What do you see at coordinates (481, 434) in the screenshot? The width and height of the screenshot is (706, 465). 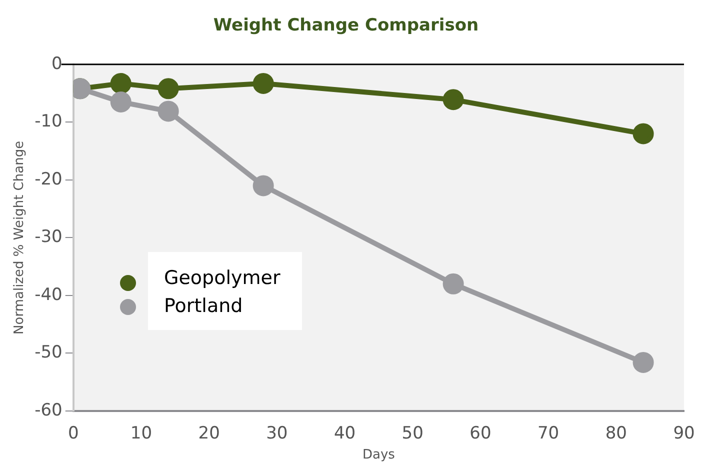 I see `x-tick-label: 60` at bounding box center [481, 434].